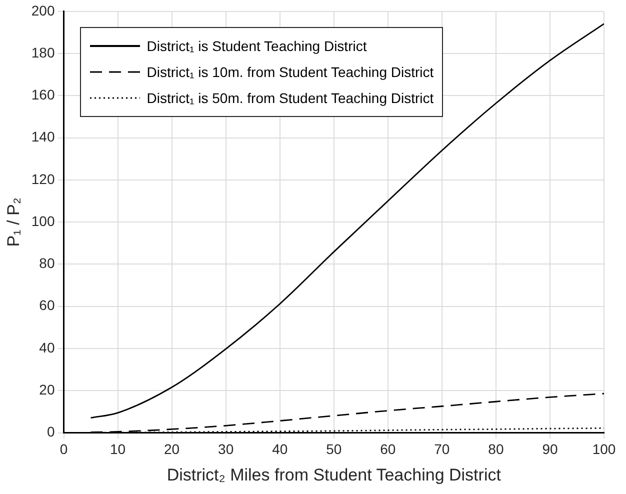 This screenshot has height=494, width=626. I want to click on y-tick-label: 100, so click(43, 220).